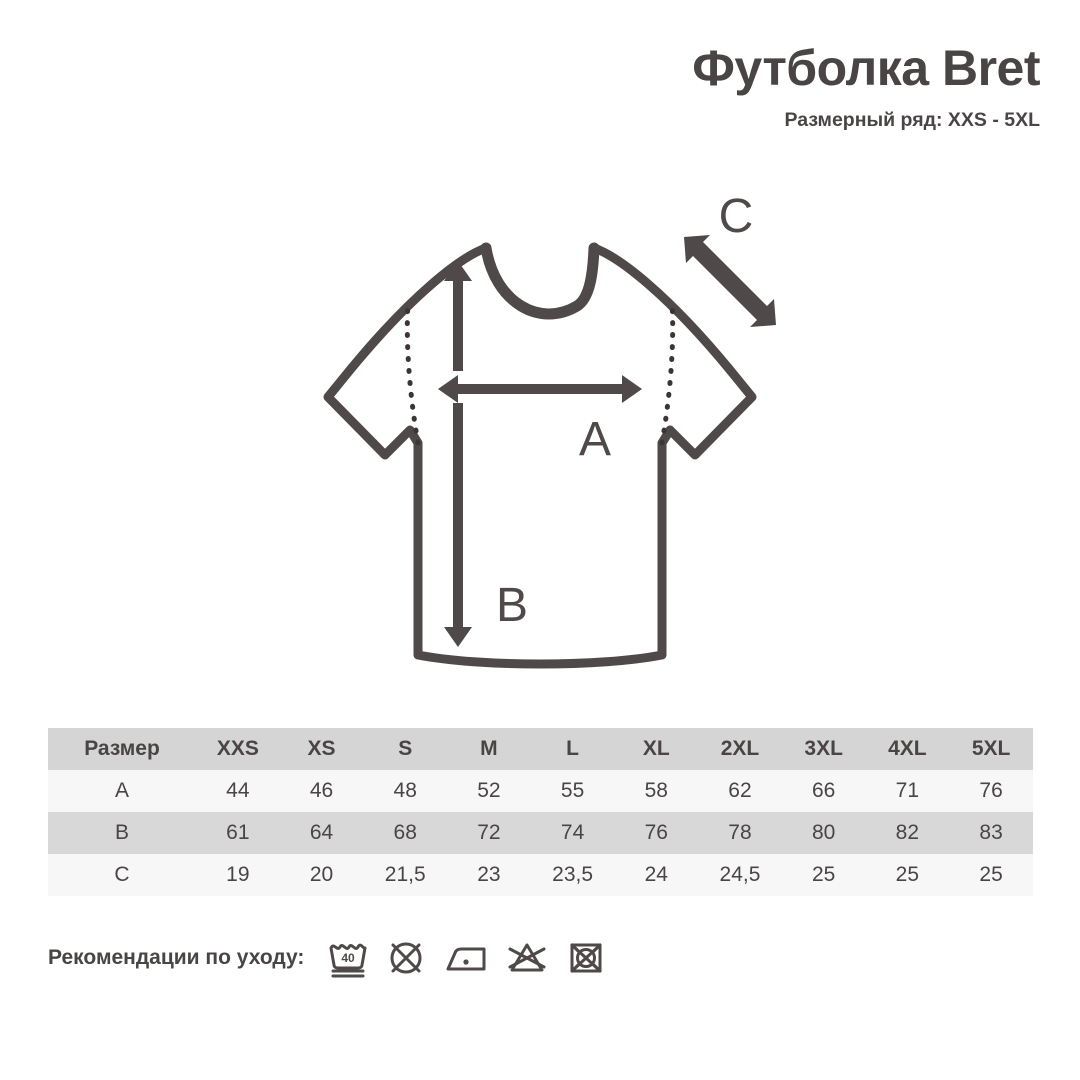 The width and height of the screenshot is (1080, 1080). What do you see at coordinates (823, 791) in the screenshot?
I see `table-cell: 66` at bounding box center [823, 791].